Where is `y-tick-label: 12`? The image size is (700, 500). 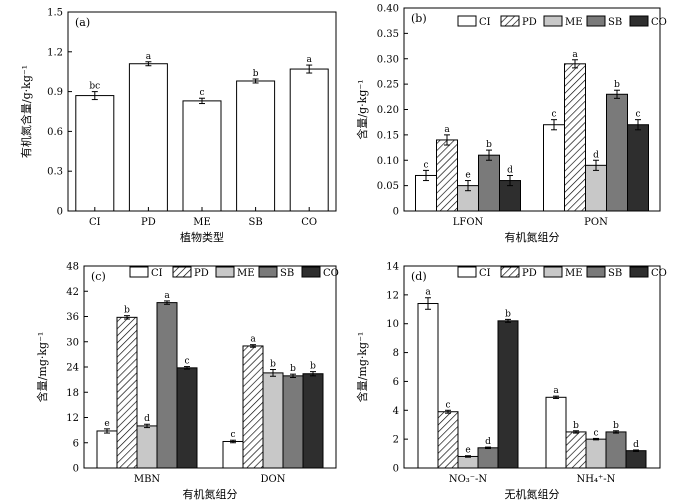
y-tick-label: 12 is located at coordinates (72, 418).